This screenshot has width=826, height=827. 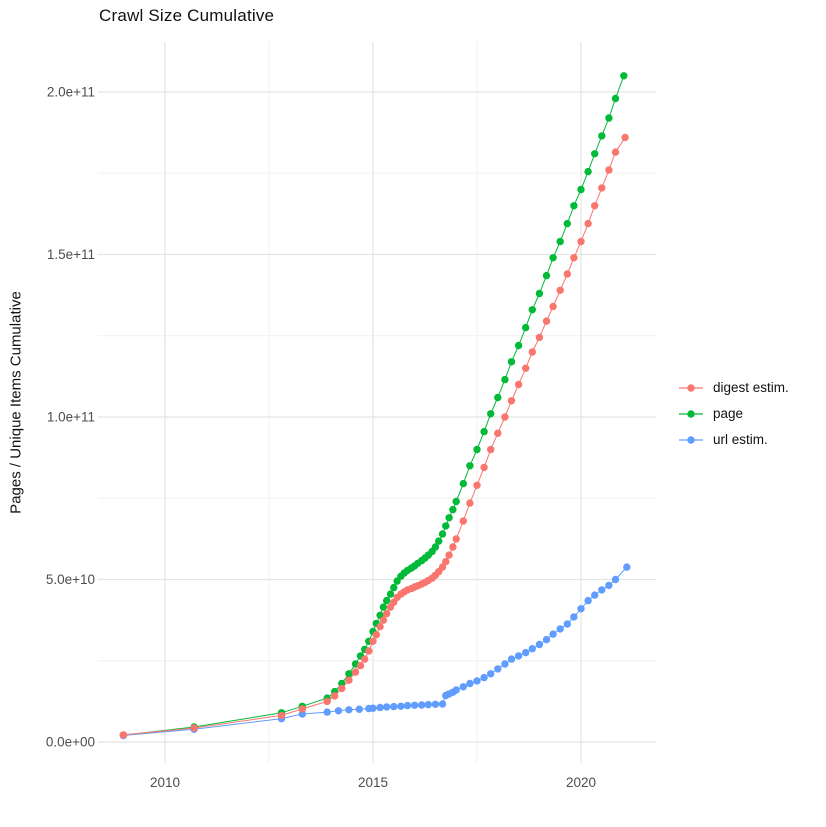 I want to click on y-tick-label: 1.5e+11, so click(x=71, y=254).